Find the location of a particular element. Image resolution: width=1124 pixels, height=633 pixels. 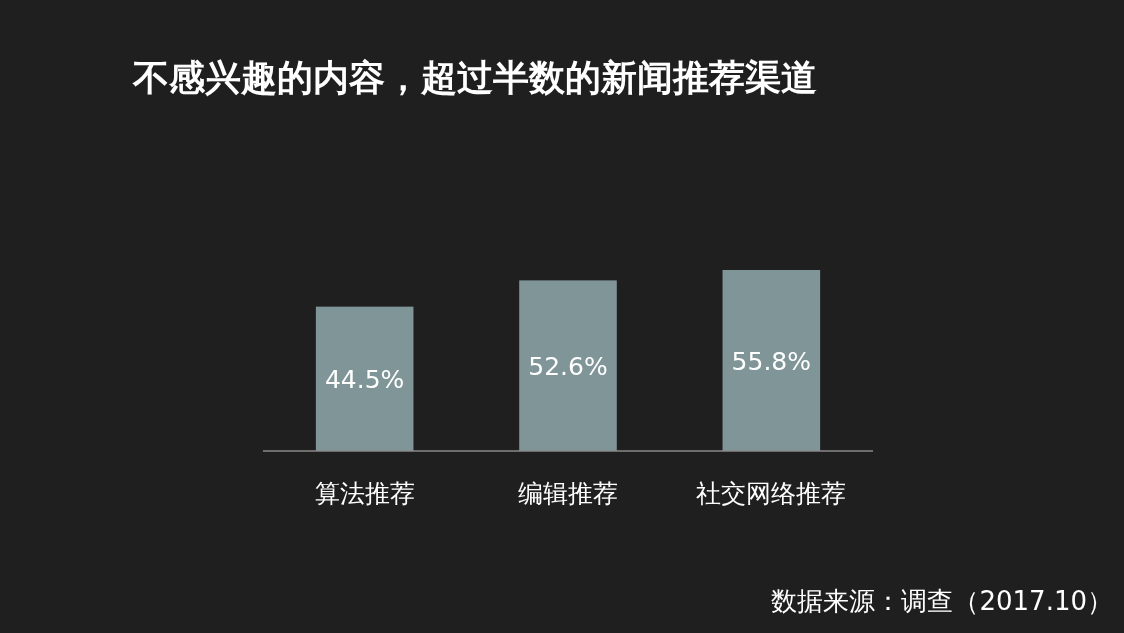

title: 不感兴趣的内容，超过半数的新闻推荐渠道 is located at coordinates (475, 77).